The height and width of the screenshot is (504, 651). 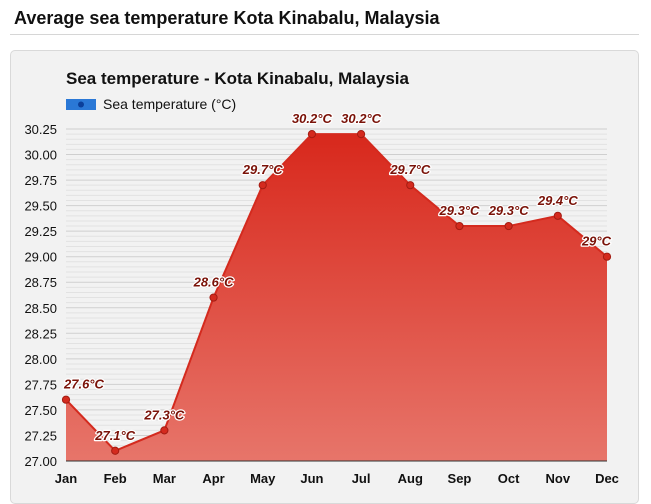 What do you see at coordinates (81, 104) in the screenshot?
I see `legend-marker` at bounding box center [81, 104].